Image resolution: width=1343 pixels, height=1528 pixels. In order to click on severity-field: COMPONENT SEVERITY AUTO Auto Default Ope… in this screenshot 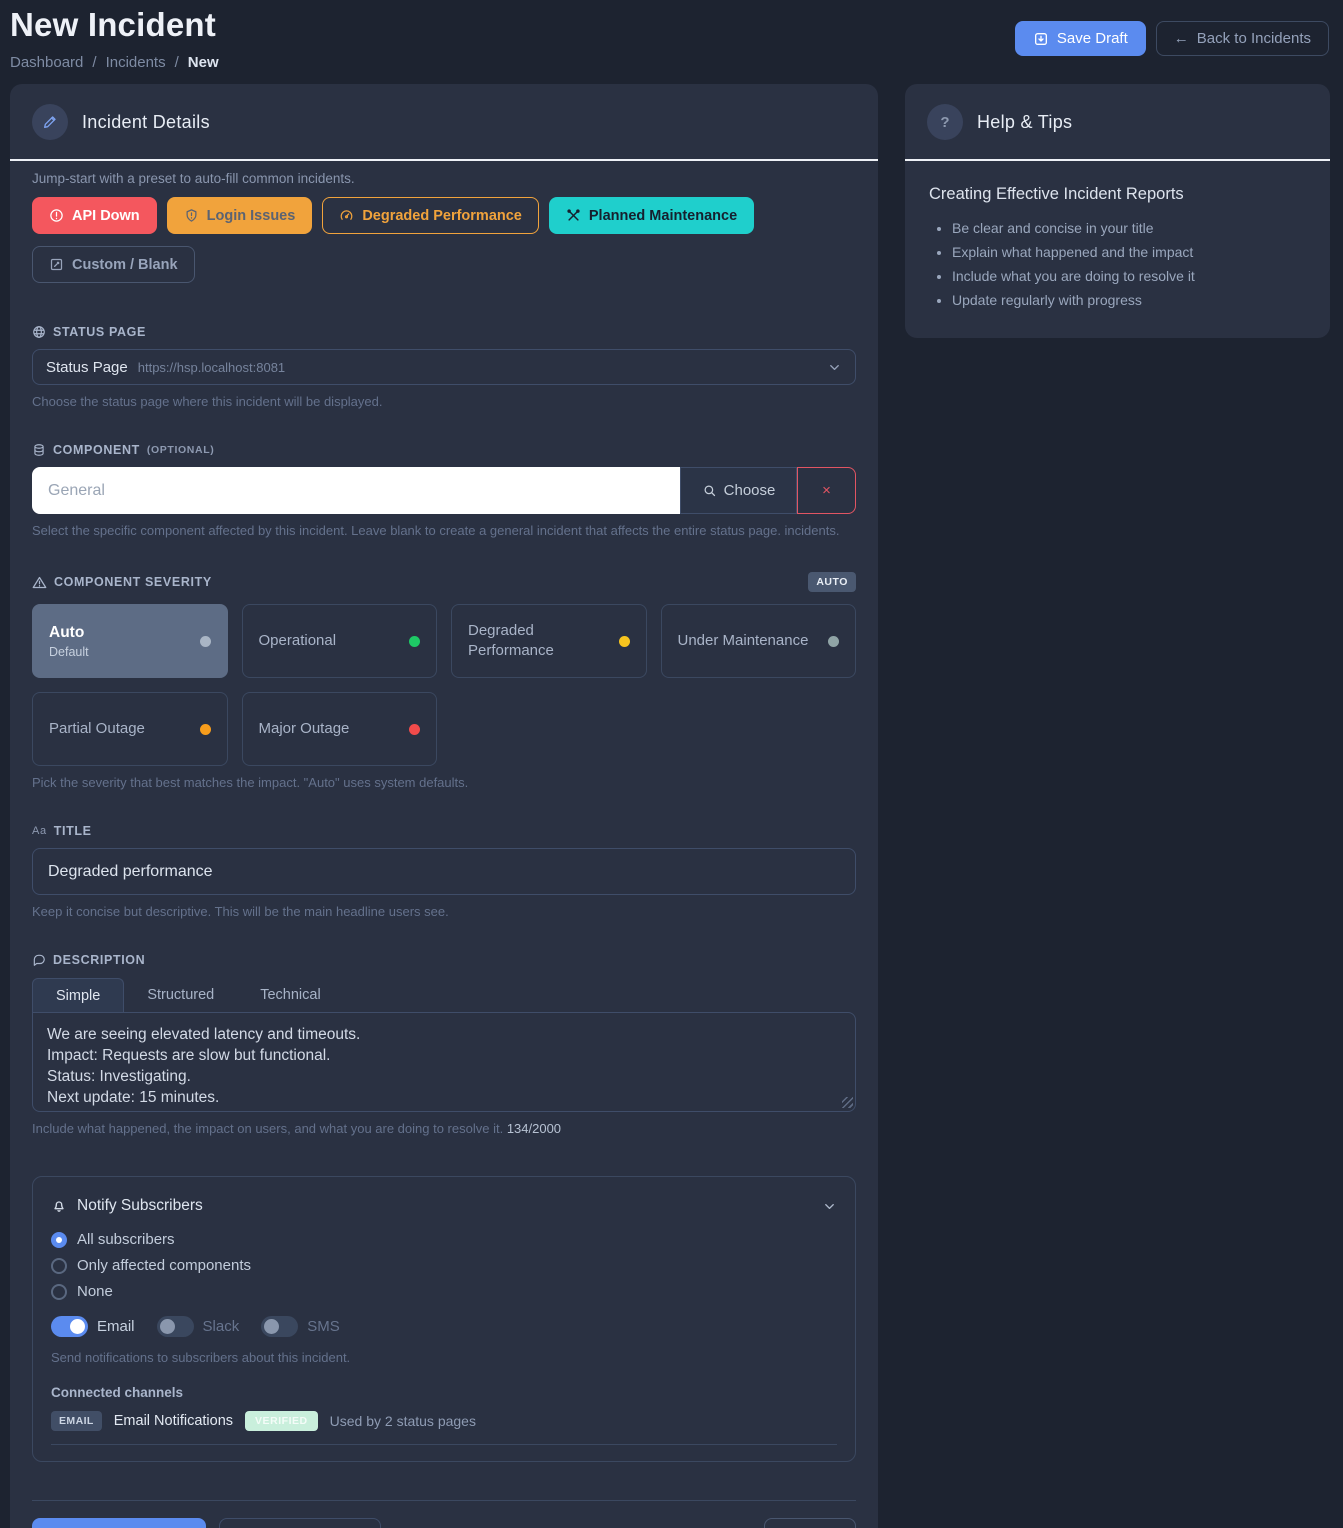, I will do `click(444, 681)`.